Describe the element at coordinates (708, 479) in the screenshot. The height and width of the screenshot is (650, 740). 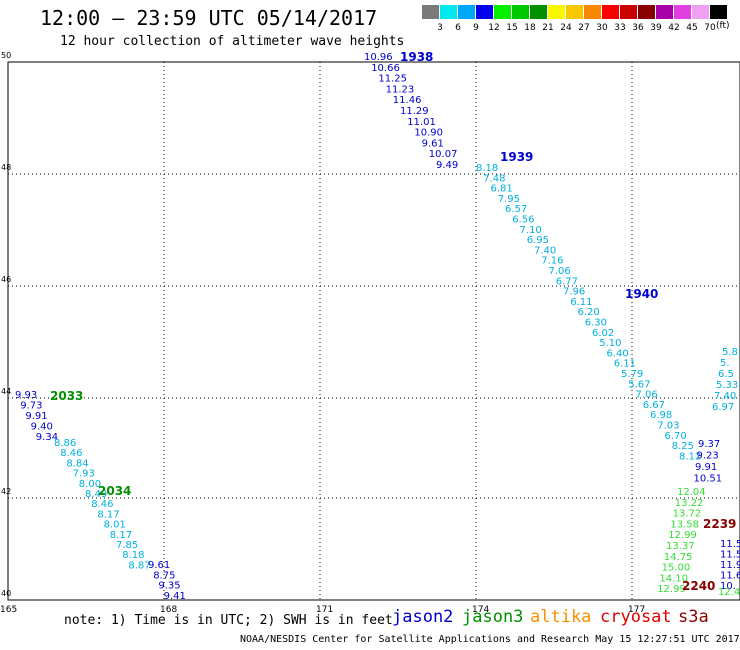
I see `wave-height-value: 10.51` at that location.